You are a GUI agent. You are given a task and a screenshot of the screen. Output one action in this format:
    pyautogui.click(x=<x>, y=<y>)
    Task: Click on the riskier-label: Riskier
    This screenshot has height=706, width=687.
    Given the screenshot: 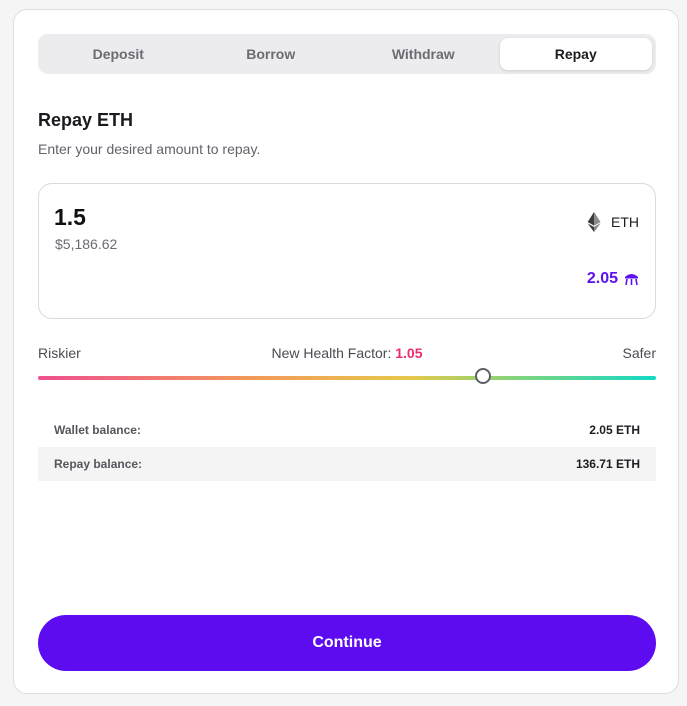 What is the action you would take?
    pyautogui.click(x=59, y=353)
    